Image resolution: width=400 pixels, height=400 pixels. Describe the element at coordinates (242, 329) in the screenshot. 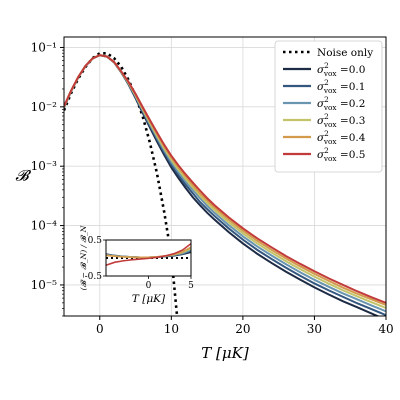

I see `x-tick-label: 20` at that location.